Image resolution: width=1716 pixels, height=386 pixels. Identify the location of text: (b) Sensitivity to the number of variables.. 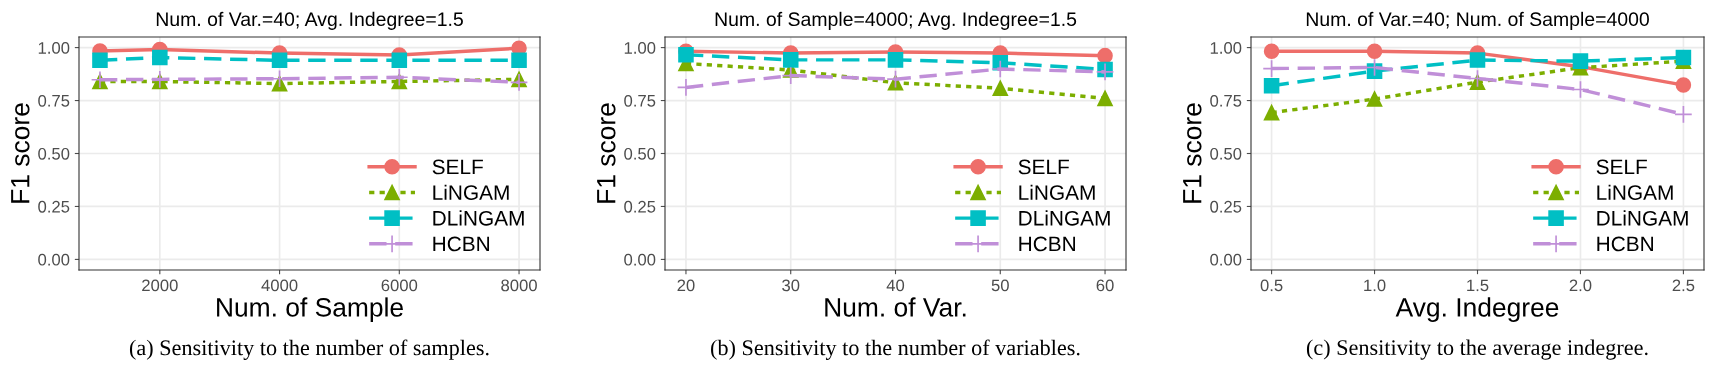
(895, 349).